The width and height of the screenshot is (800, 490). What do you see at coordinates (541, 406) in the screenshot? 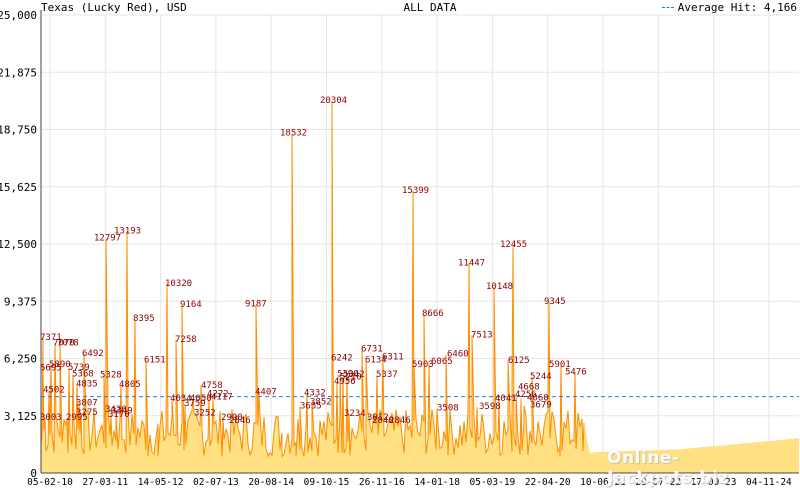
I see `data-label: 3679` at bounding box center [541, 406].